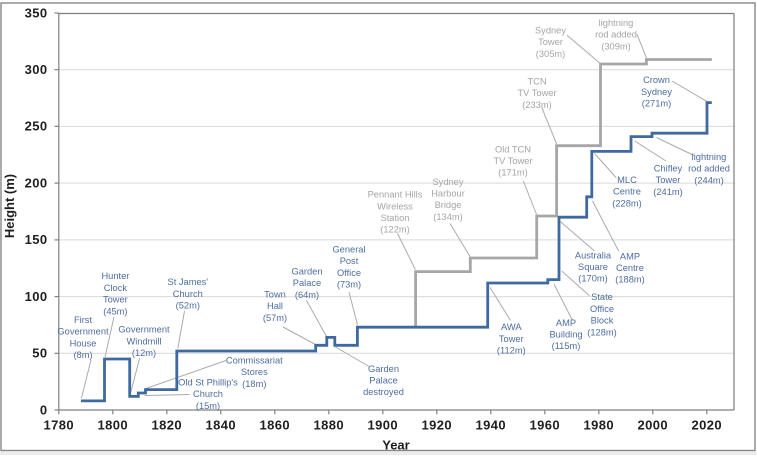 The height and width of the screenshot is (460, 757). Describe the element at coordinates (113, 425) in the screenshot. I see `svg-text: 1800` at that location.